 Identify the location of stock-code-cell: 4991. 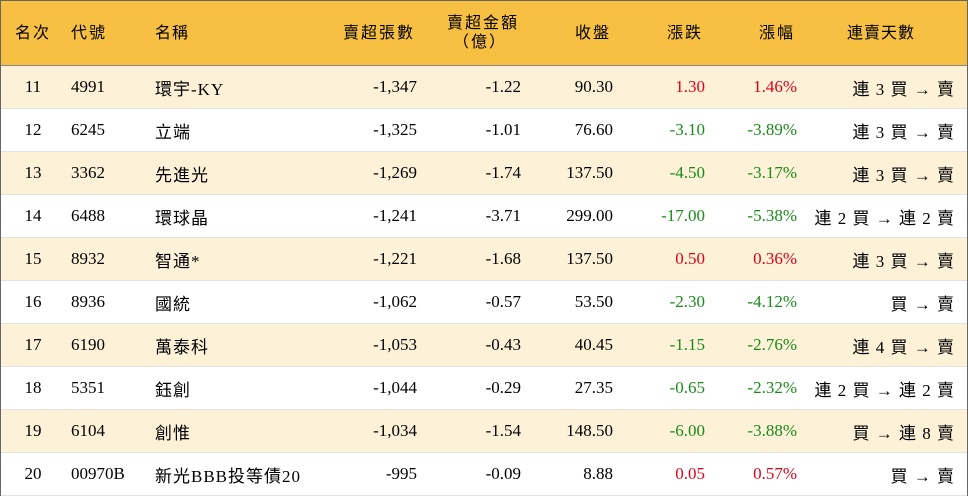
(106, 87).